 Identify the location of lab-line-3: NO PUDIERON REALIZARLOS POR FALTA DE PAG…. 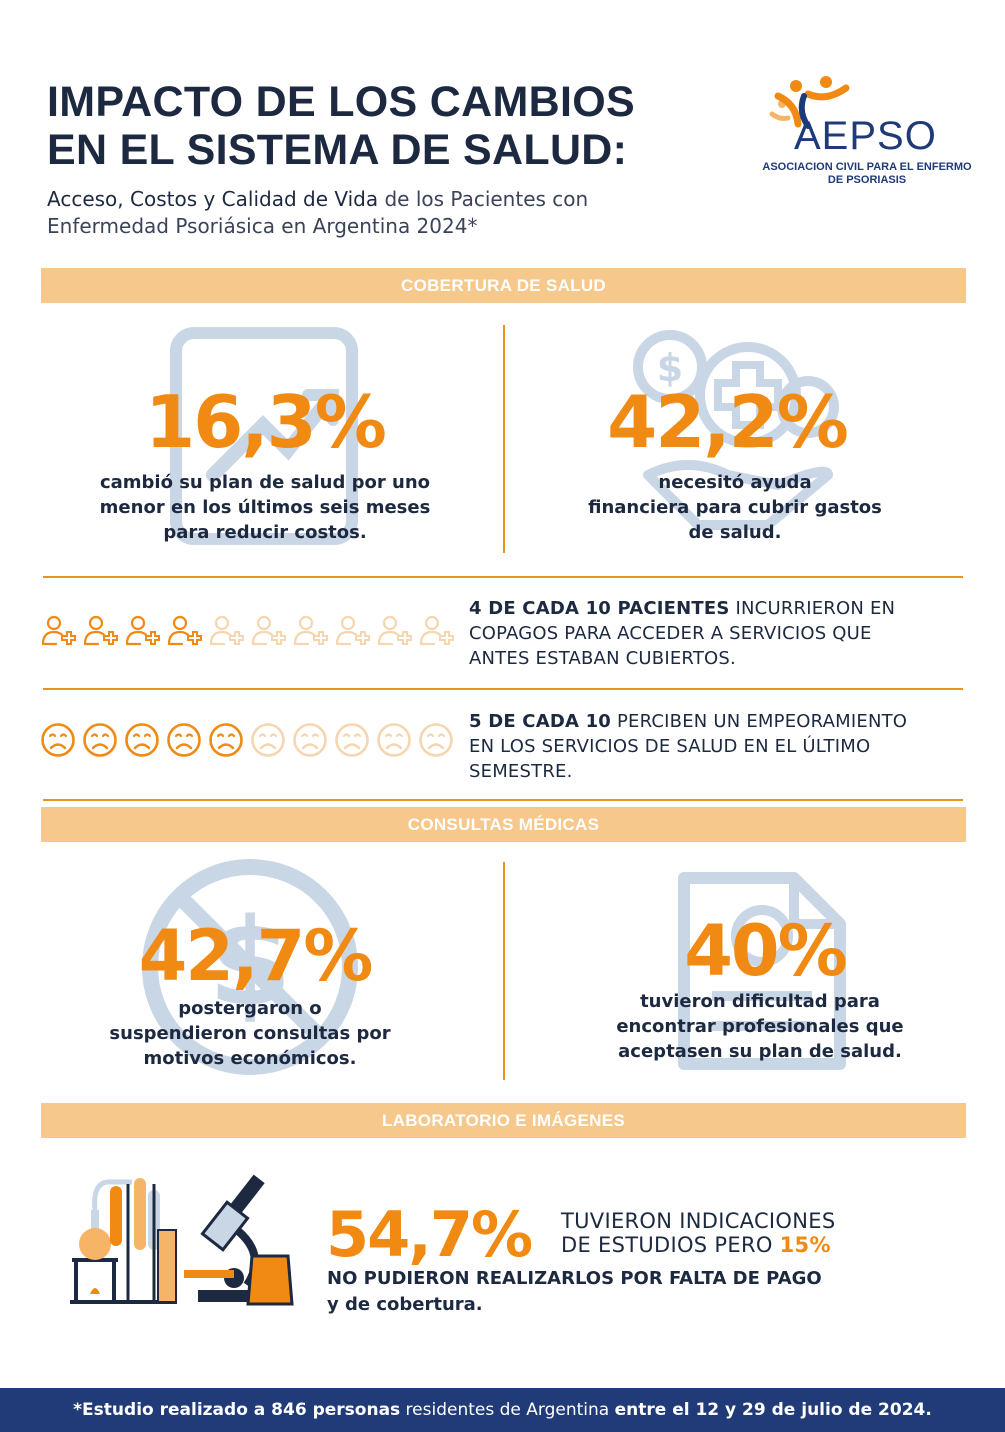
(574, 1278).